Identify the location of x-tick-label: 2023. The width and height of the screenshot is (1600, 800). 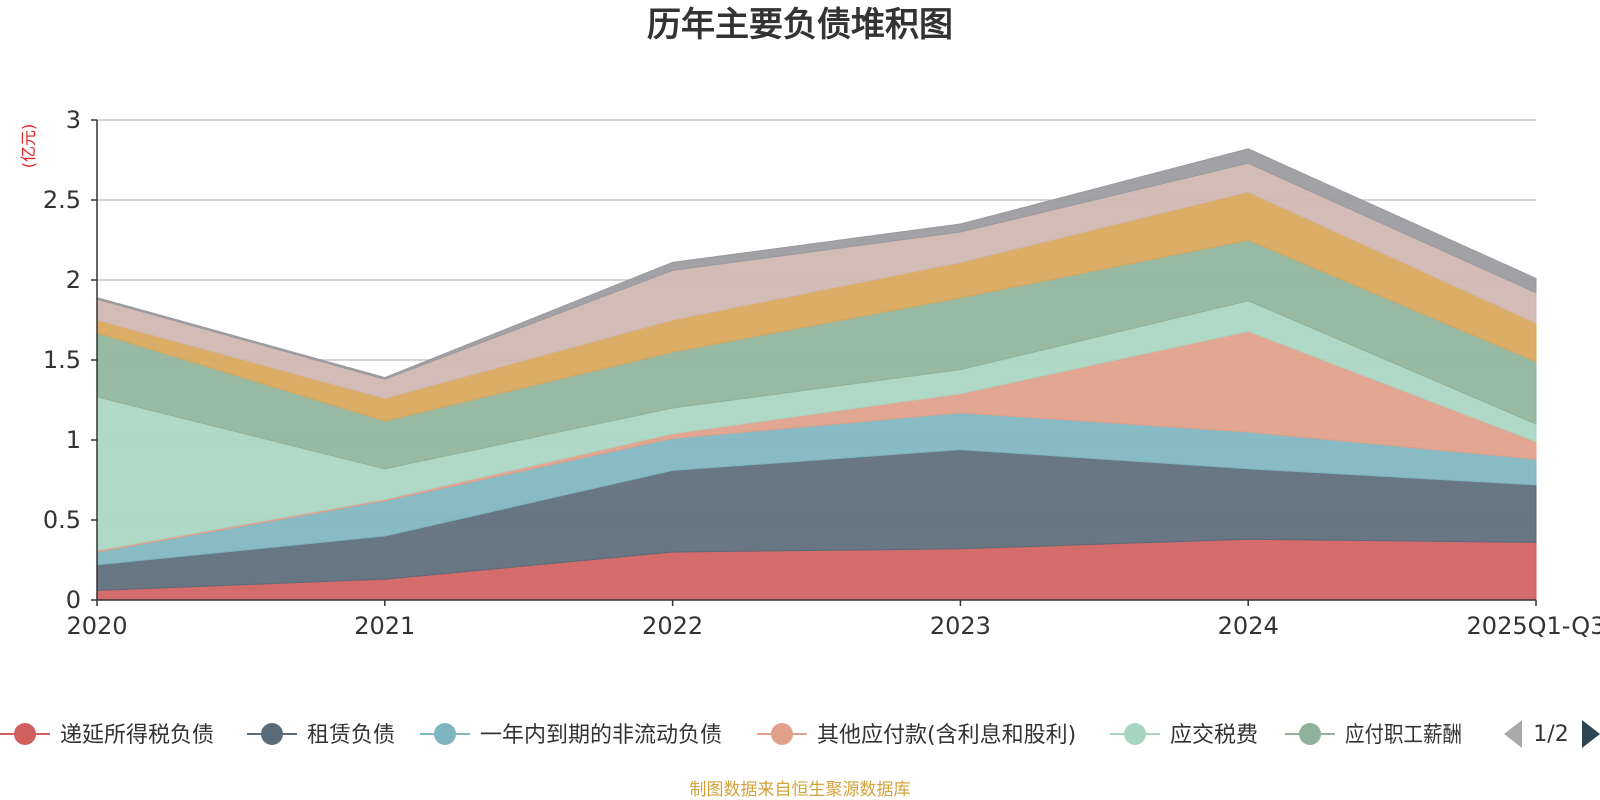
(960, 626).